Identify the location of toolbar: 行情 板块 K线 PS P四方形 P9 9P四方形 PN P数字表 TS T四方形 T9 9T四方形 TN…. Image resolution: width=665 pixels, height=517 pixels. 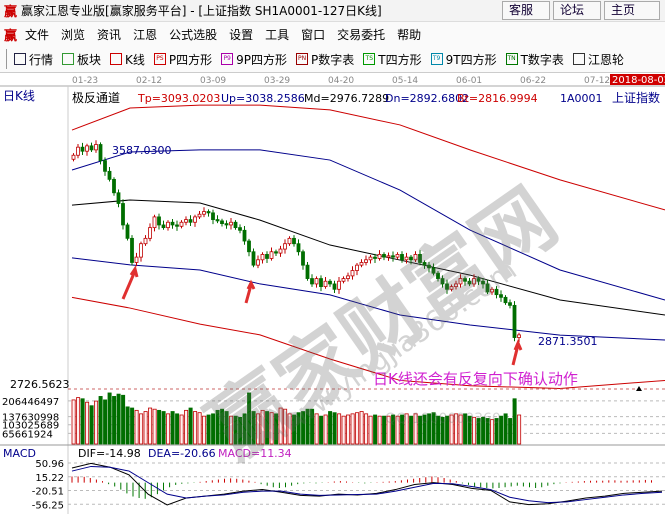
(332, 59).